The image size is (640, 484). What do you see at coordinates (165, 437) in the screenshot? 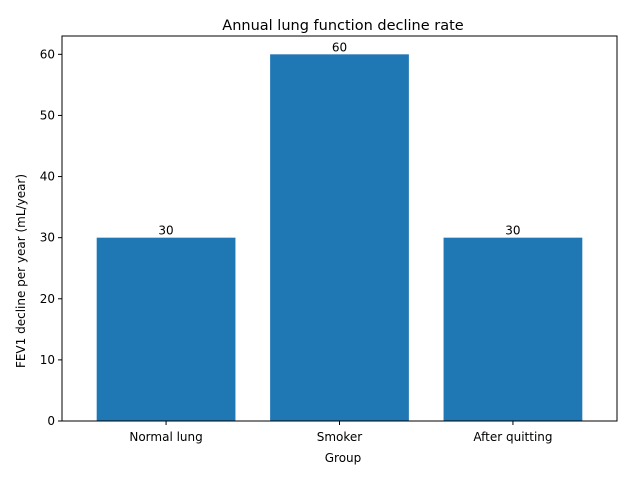
I see `x-tick-label: Normal lung` at bounding box center [165, 437].